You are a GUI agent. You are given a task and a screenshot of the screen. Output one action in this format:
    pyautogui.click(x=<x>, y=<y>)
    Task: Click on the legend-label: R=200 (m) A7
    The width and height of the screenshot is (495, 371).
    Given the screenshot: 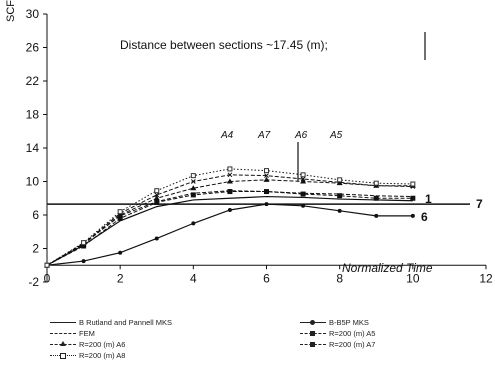 What is the action you would take?
    pyautogui.click(x=352, y=344)
    